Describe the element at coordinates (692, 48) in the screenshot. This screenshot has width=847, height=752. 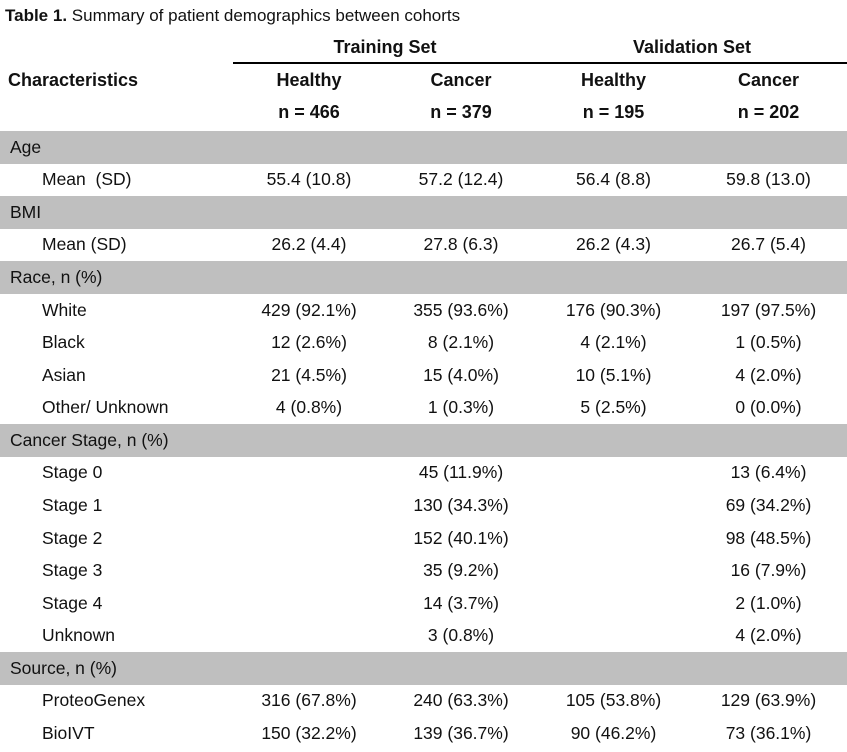
I see `validation-set-header: Validation Set` at that location.